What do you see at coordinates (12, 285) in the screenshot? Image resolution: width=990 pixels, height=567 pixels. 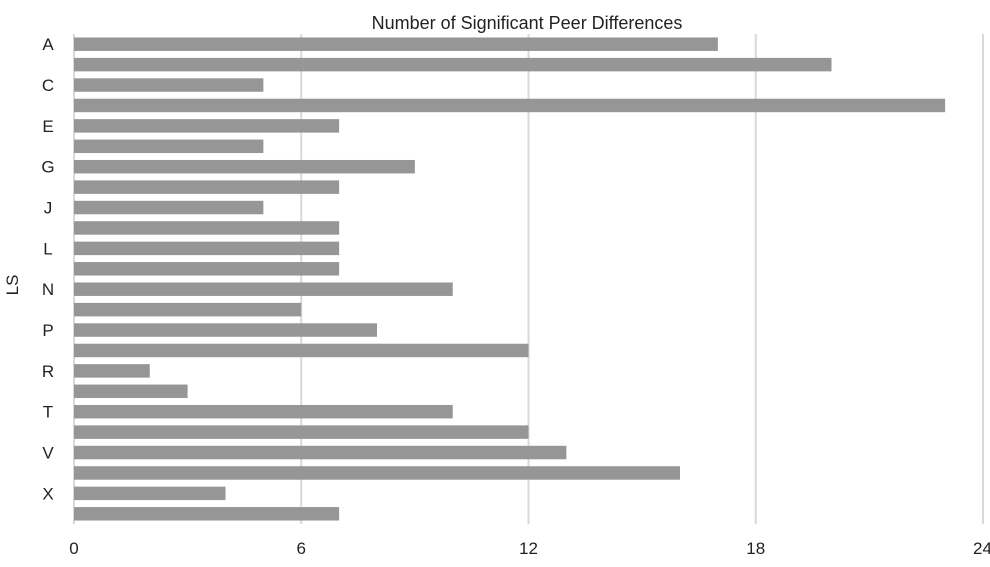 I see `y-axis-label: LS` at bounding box center [12, 285].